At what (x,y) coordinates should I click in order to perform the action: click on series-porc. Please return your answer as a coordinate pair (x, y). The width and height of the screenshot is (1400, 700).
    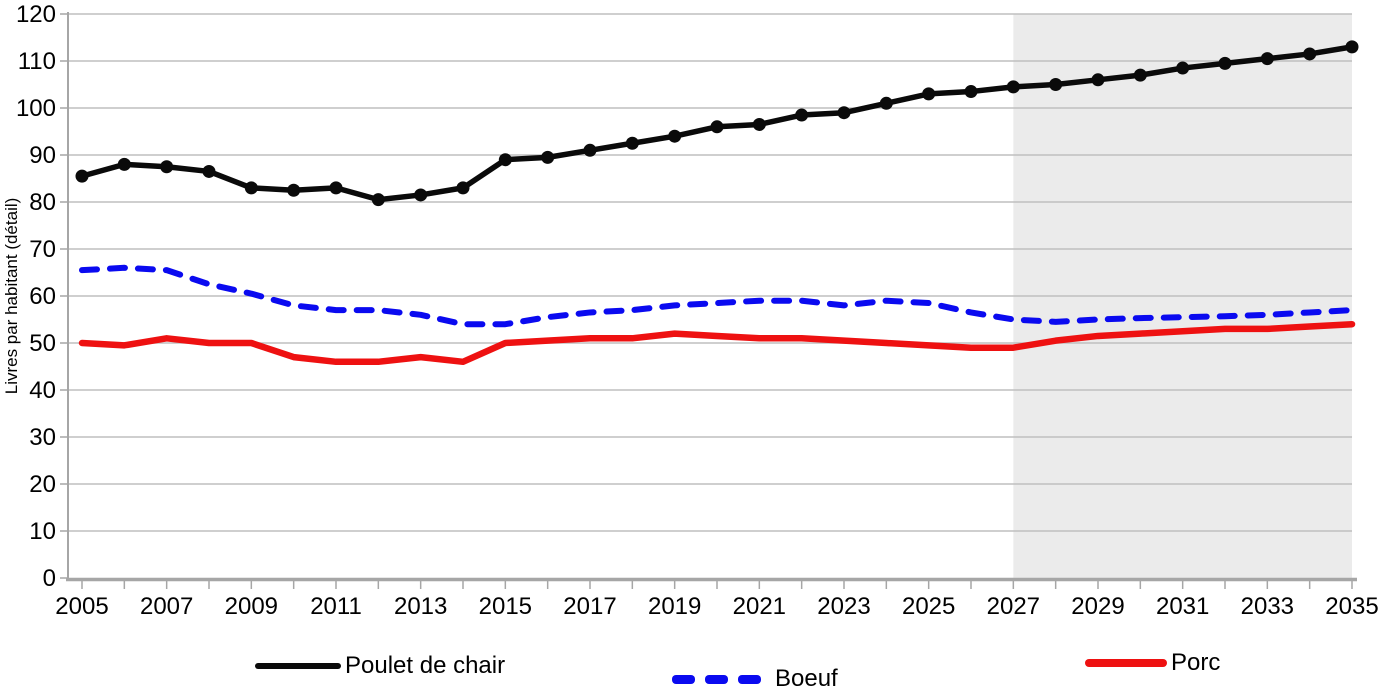
    Looking at the image, I should click on (717, 343).